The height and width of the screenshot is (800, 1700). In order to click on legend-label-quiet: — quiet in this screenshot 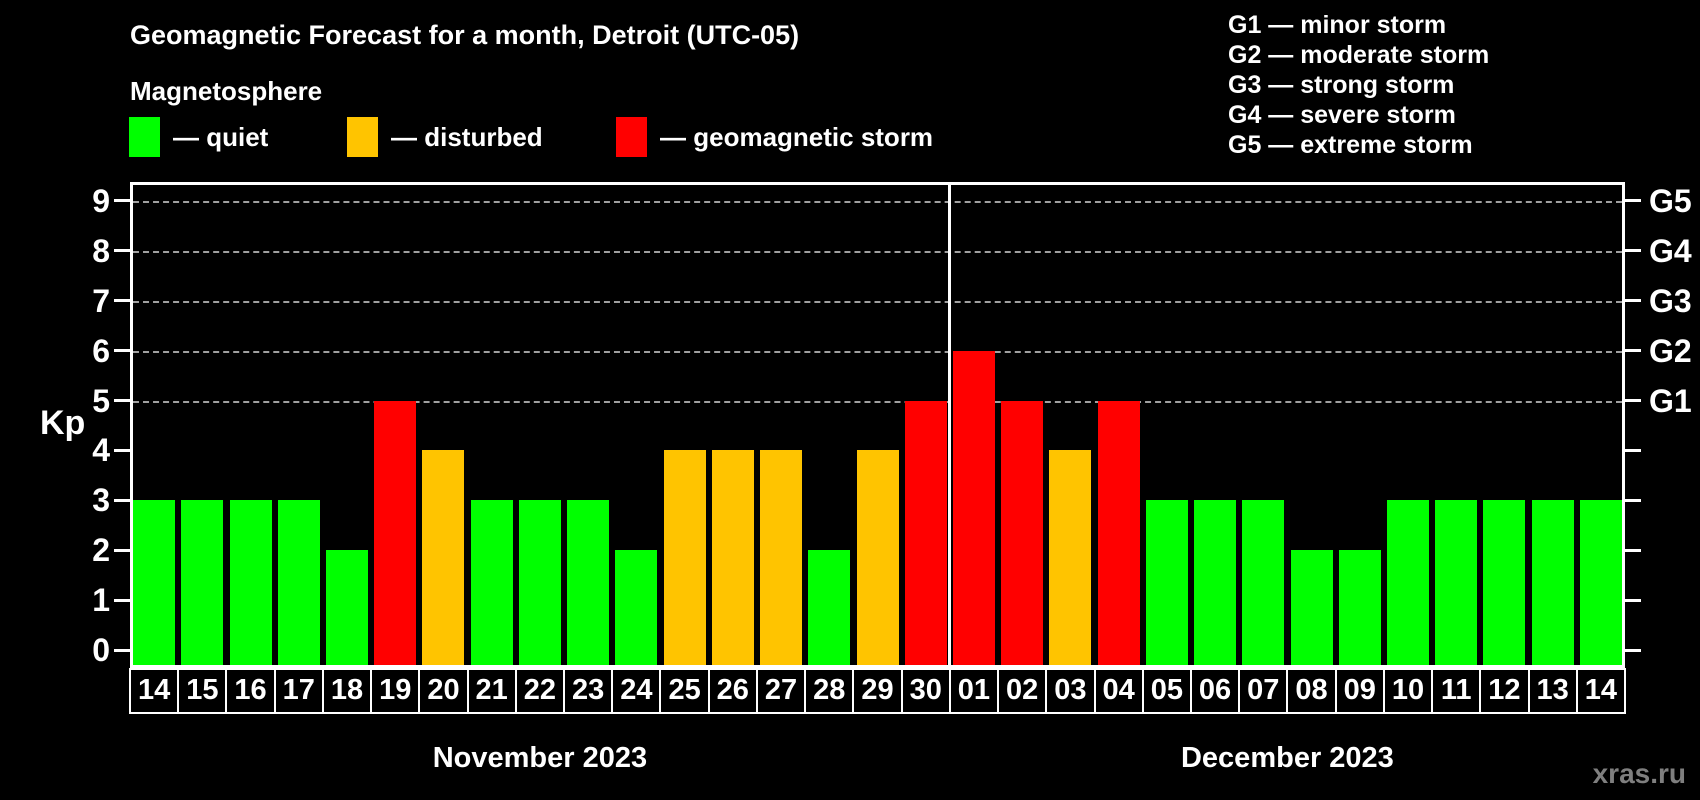, I will do `click(221, 136)`.